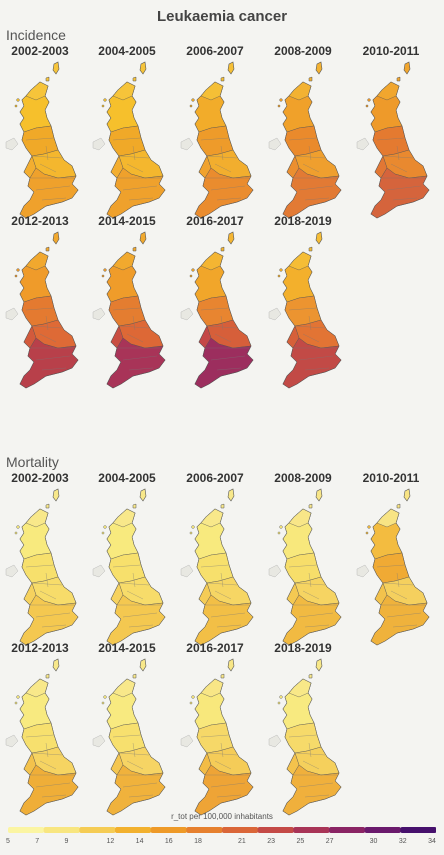 The image size is (444, 855). I want to click on chart-title: Leukaemia cancer, so click(222, 16).